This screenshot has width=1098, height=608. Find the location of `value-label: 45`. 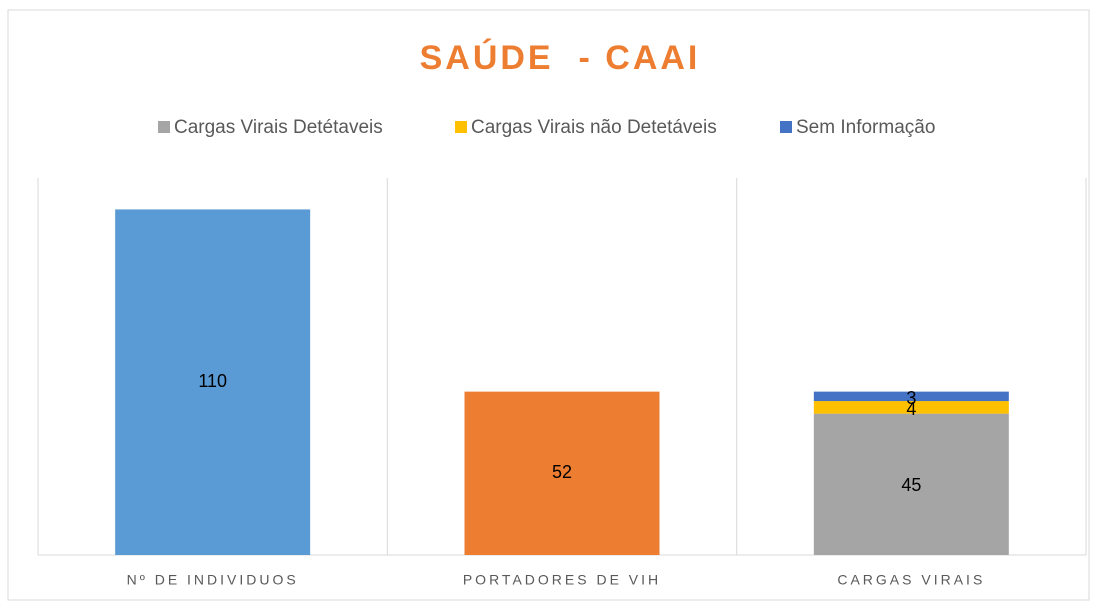

value-label: 45 is located at coordinates (911, 485).